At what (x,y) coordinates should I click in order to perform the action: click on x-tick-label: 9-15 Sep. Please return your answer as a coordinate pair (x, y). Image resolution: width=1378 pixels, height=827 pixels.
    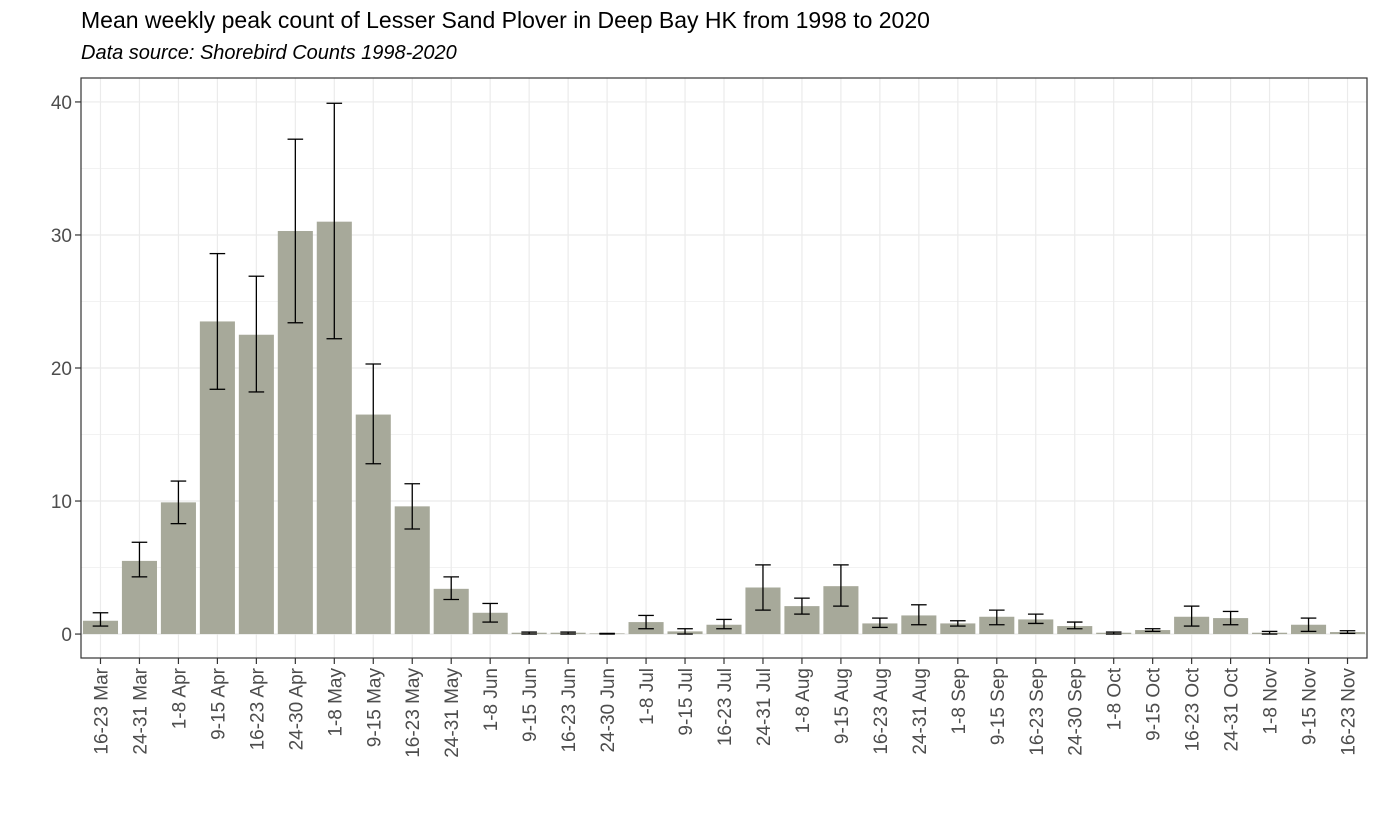
    Looking at the image, I should click on (998, 706).